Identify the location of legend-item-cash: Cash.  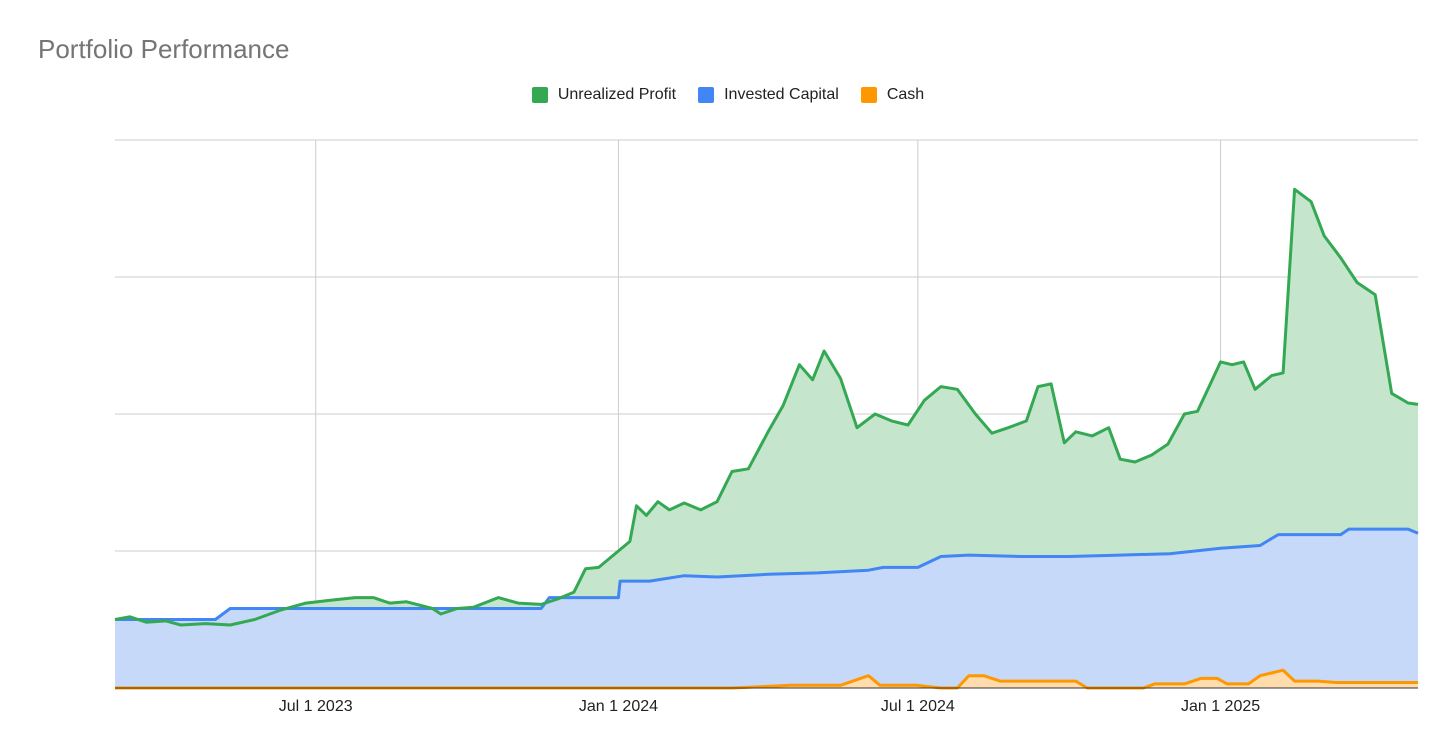
(892, 95).